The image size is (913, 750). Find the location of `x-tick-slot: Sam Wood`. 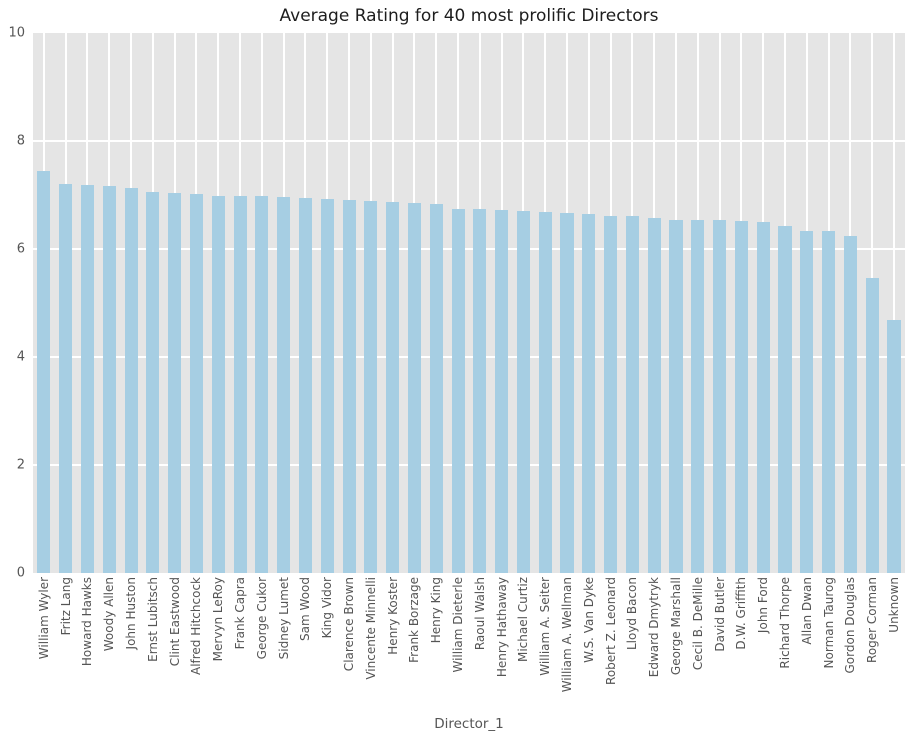

x-tick-slot: Sam Wood is located at coordinates (306, 646).